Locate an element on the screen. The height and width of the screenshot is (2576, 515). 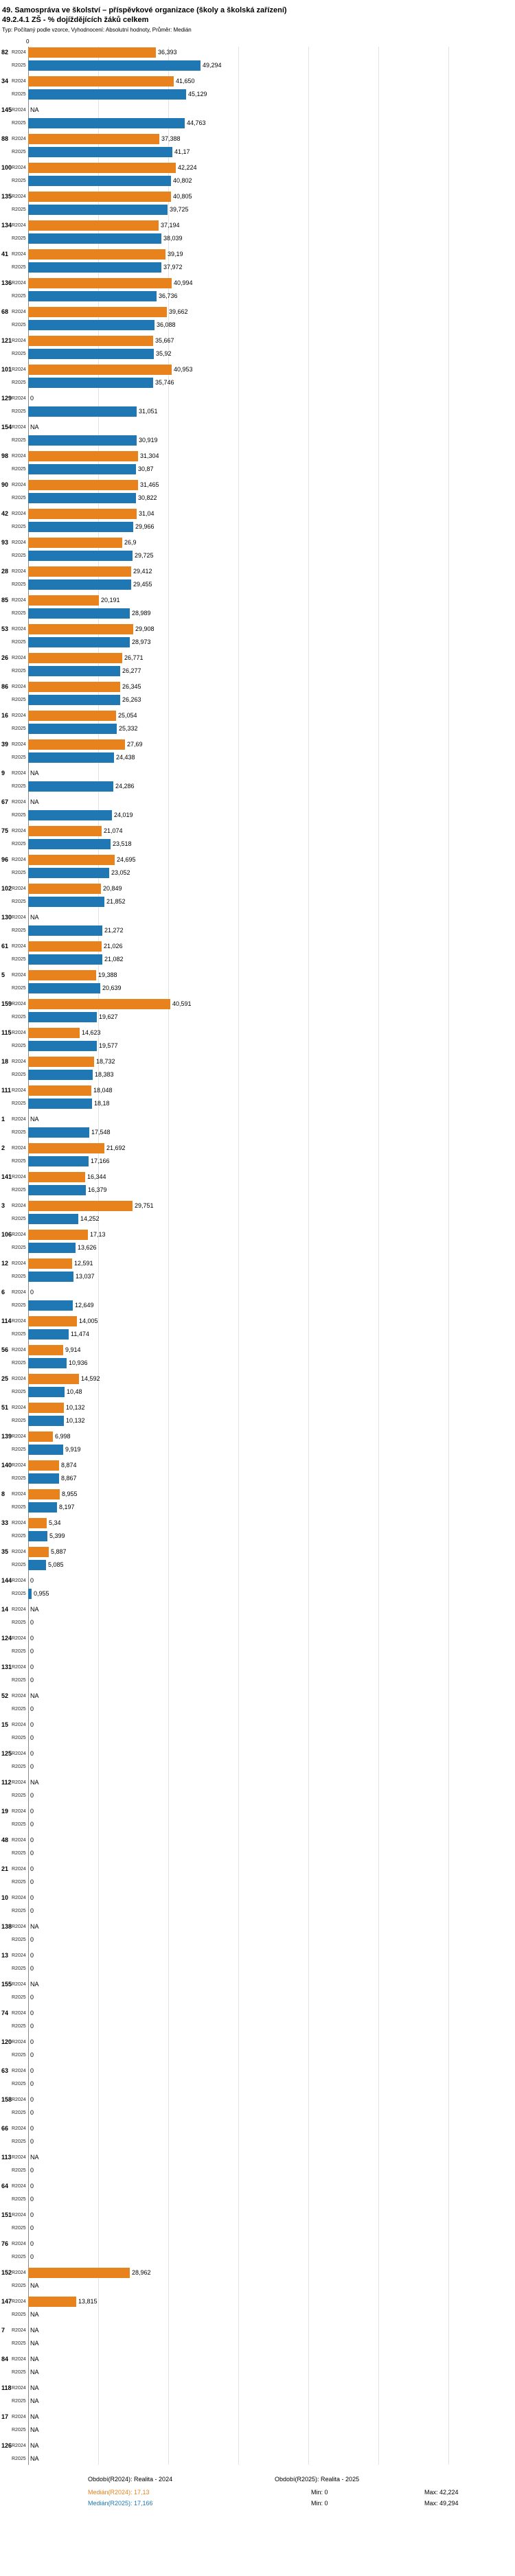
row-id-label: 144 is located at coordinates (6, 1580).